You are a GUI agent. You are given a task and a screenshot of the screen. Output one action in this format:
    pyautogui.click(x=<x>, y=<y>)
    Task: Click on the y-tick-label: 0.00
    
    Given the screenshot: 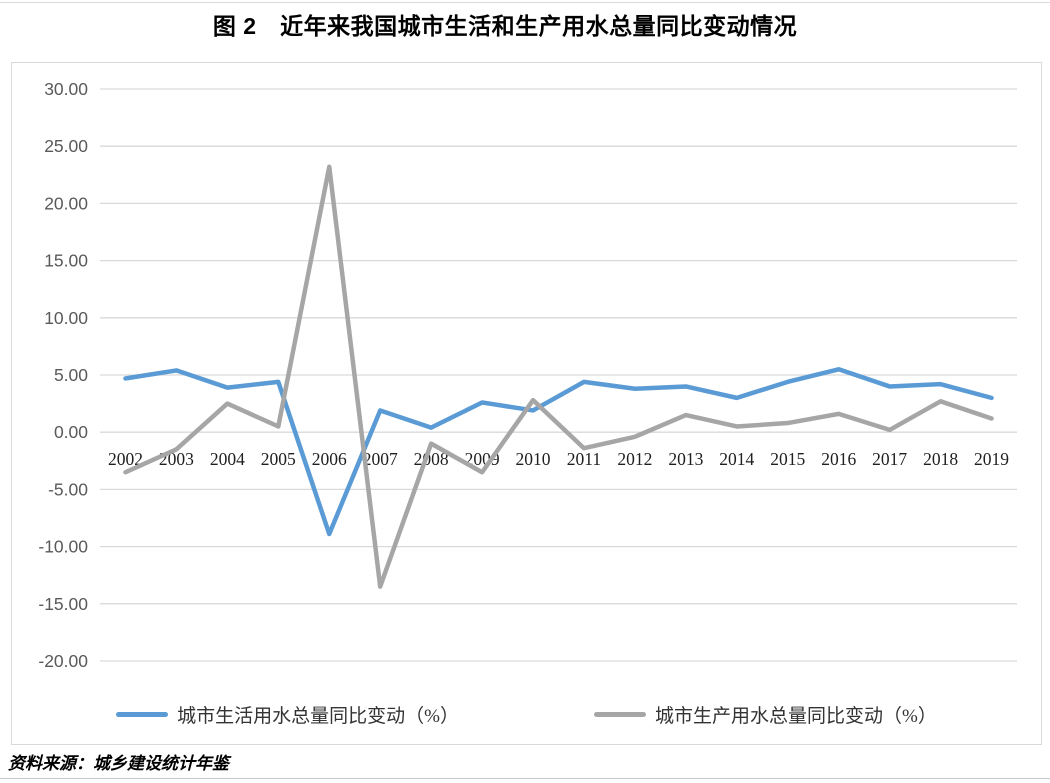 What is the action you would take?
    pyautogui.click(x=71, y=432)
    